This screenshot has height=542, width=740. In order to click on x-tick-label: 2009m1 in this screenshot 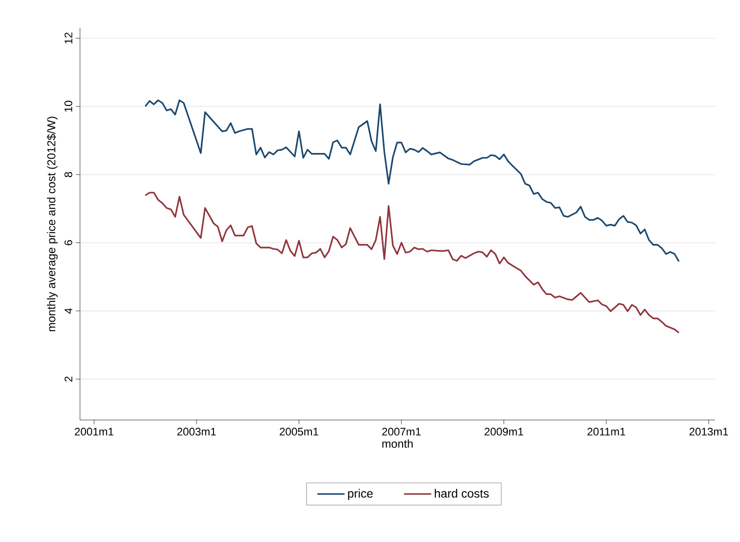, I will do `click(504, 432)`.